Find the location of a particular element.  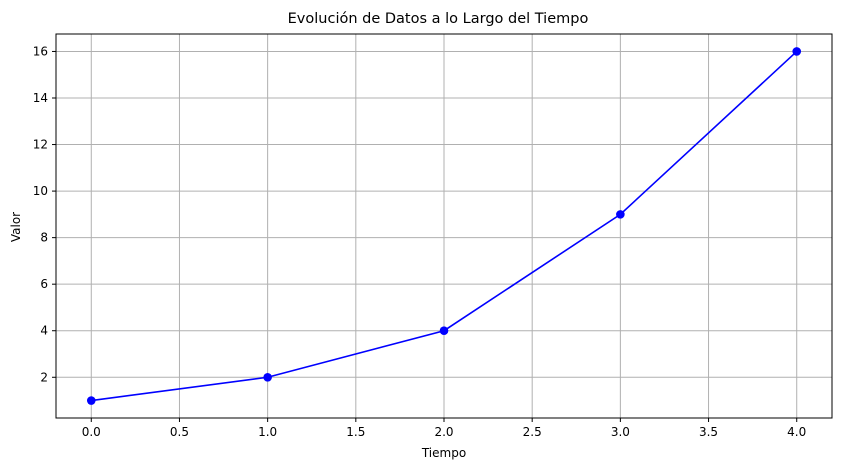

x-tick-label: 2.5 is located at coordinates (532, 432).